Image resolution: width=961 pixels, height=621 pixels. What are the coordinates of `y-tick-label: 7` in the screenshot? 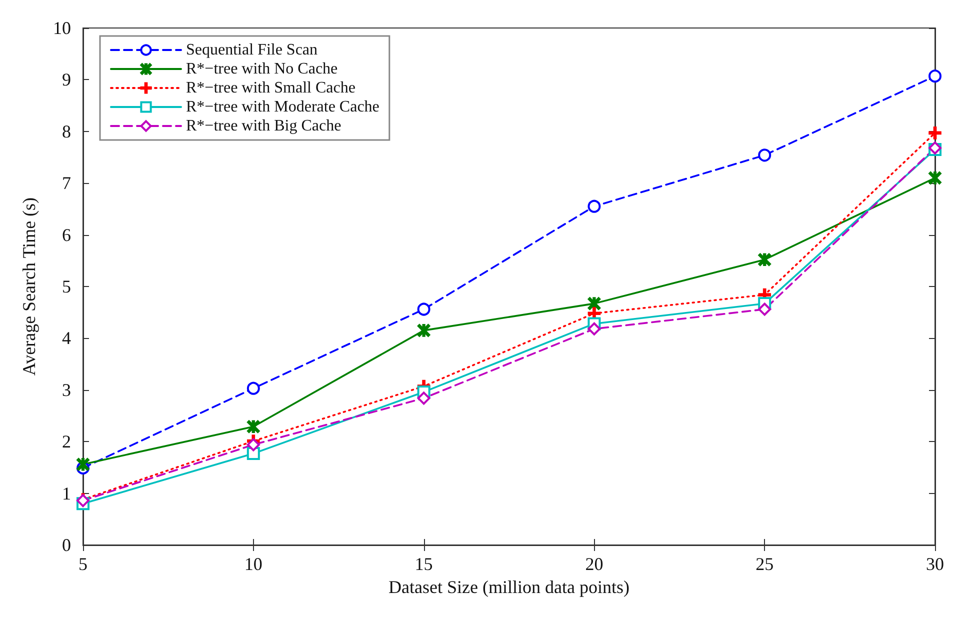 It's located at (66, 183).